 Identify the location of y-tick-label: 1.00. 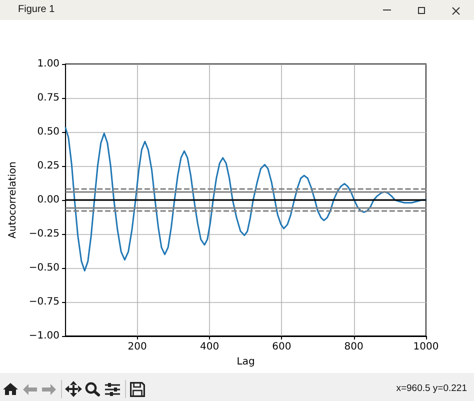
(48, 64).